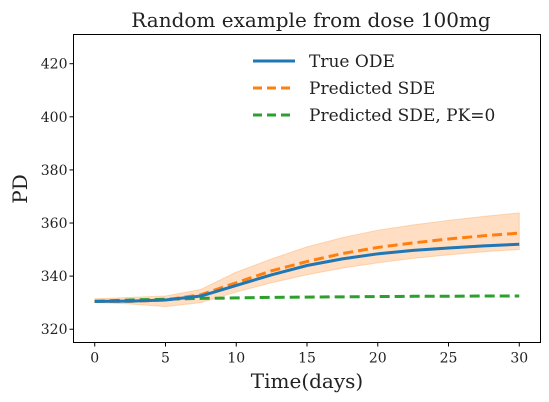 This screenshot has width=549, height=402. Describe the element at coordinates (54, 118) in the screenshot. I see `y-tick-label: 400` at that location.